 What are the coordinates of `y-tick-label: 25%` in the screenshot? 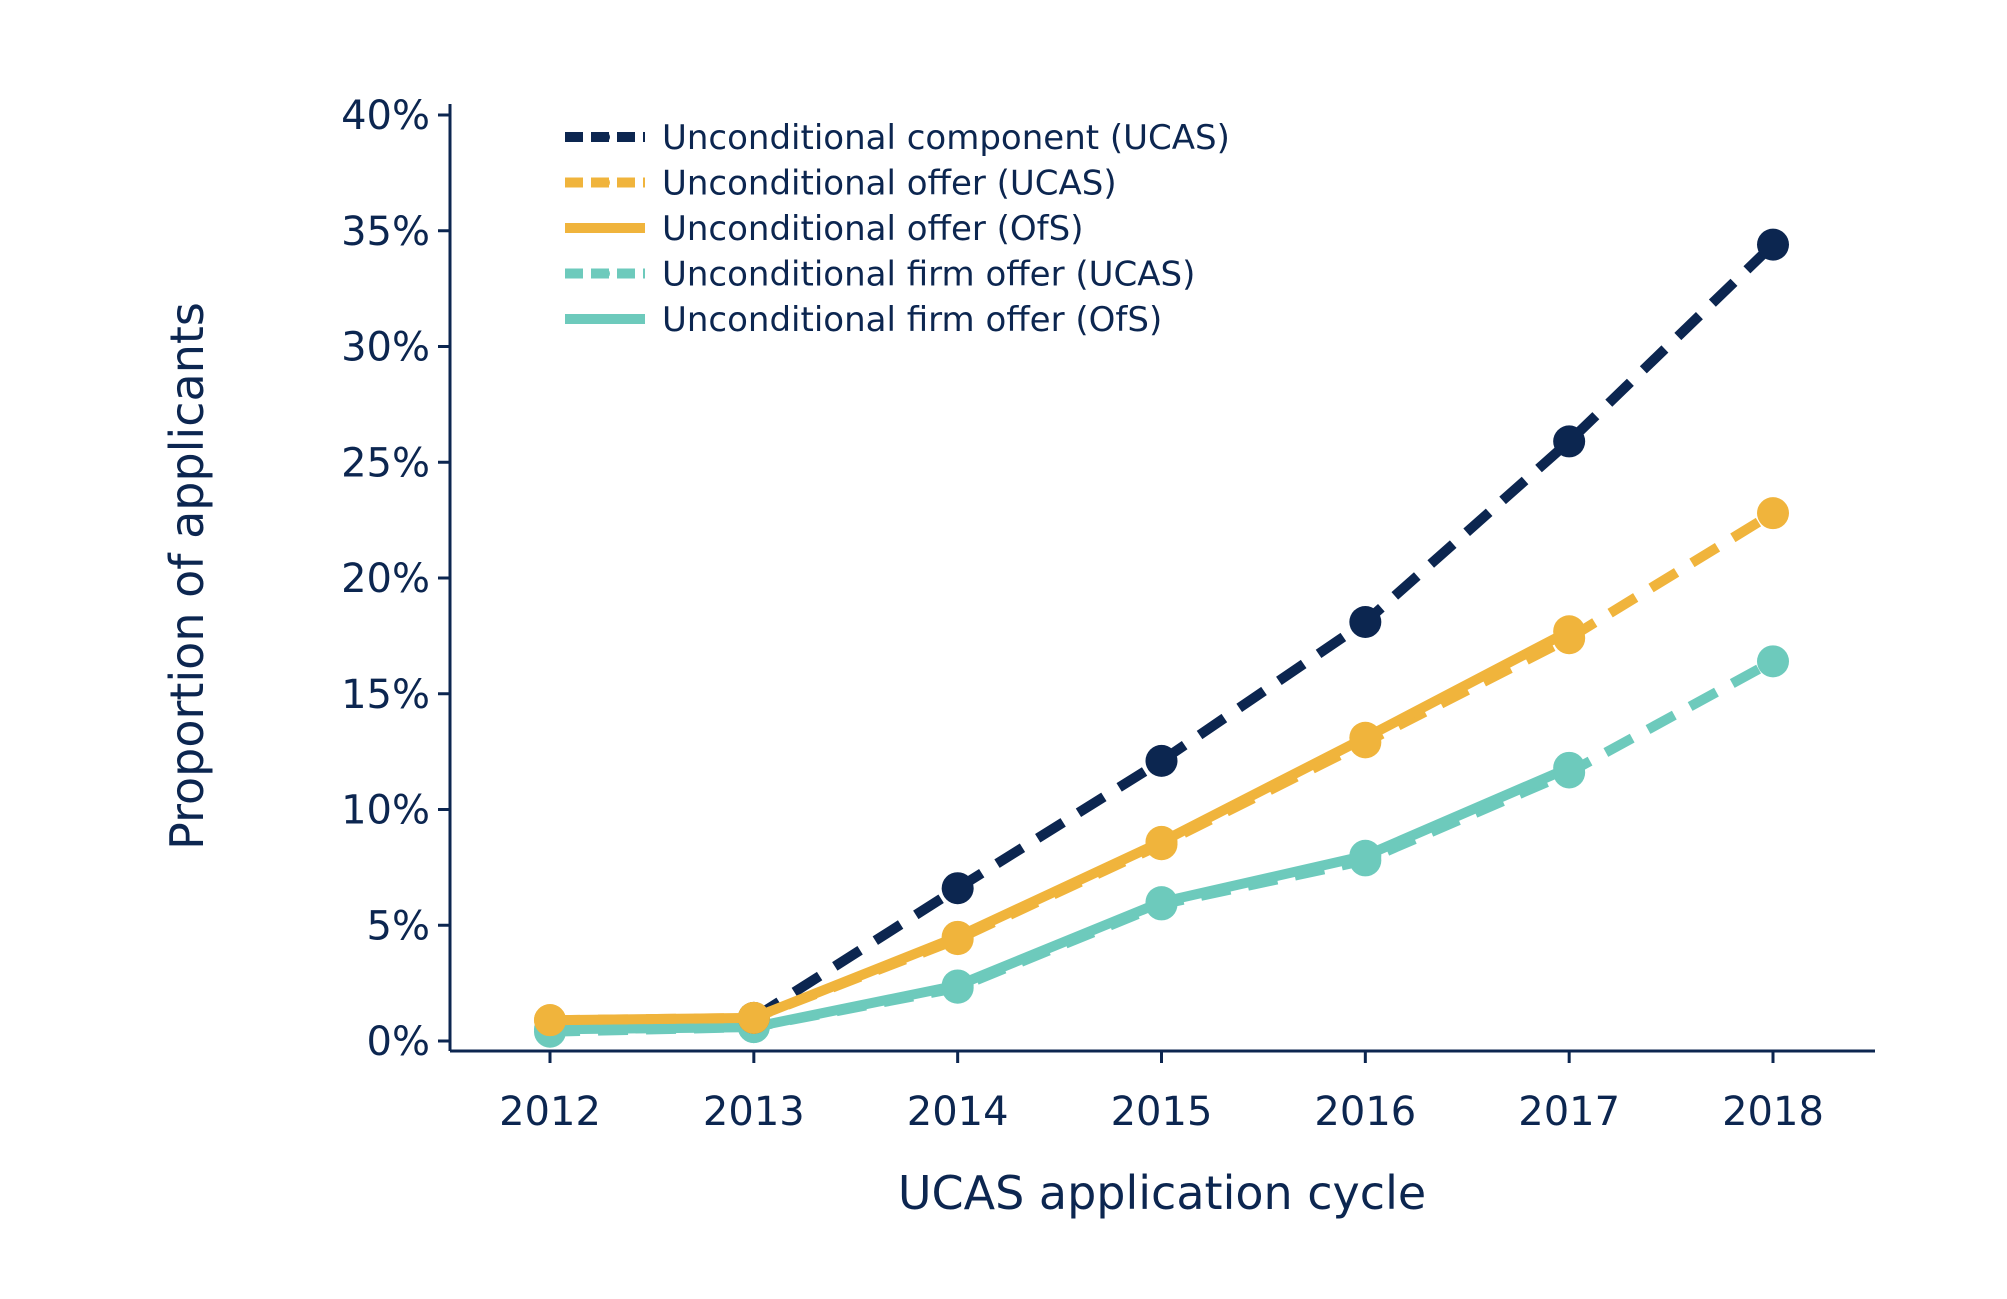 It's located at (385, 463).